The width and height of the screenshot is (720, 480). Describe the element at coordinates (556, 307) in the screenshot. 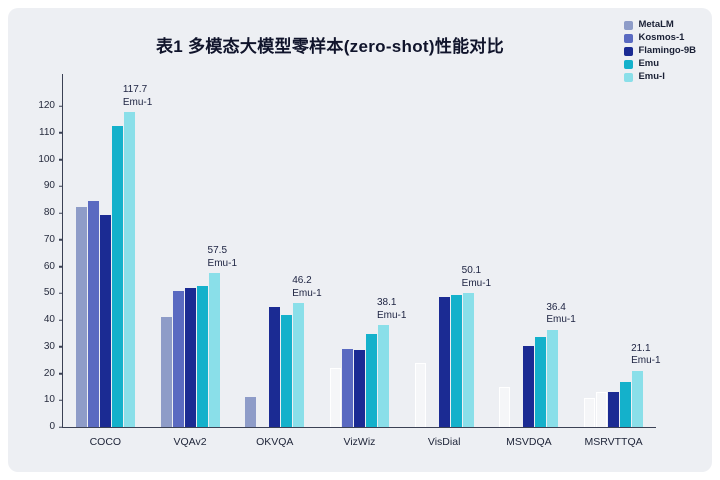

I see `annotation-value-MSVDQA: 36.4` at that location.